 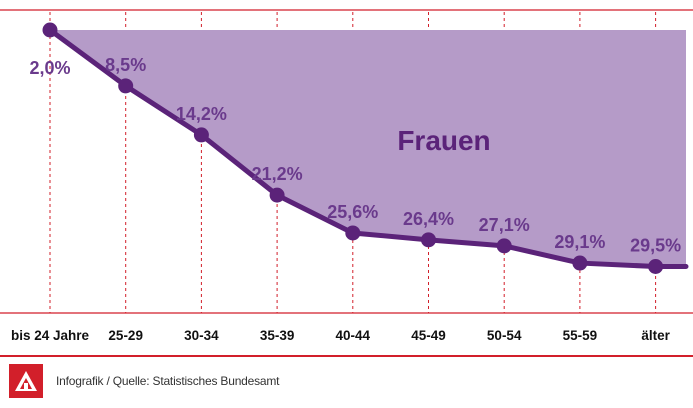 I want to click on x-tick-label: 55-59, so click(x=580, y=335).